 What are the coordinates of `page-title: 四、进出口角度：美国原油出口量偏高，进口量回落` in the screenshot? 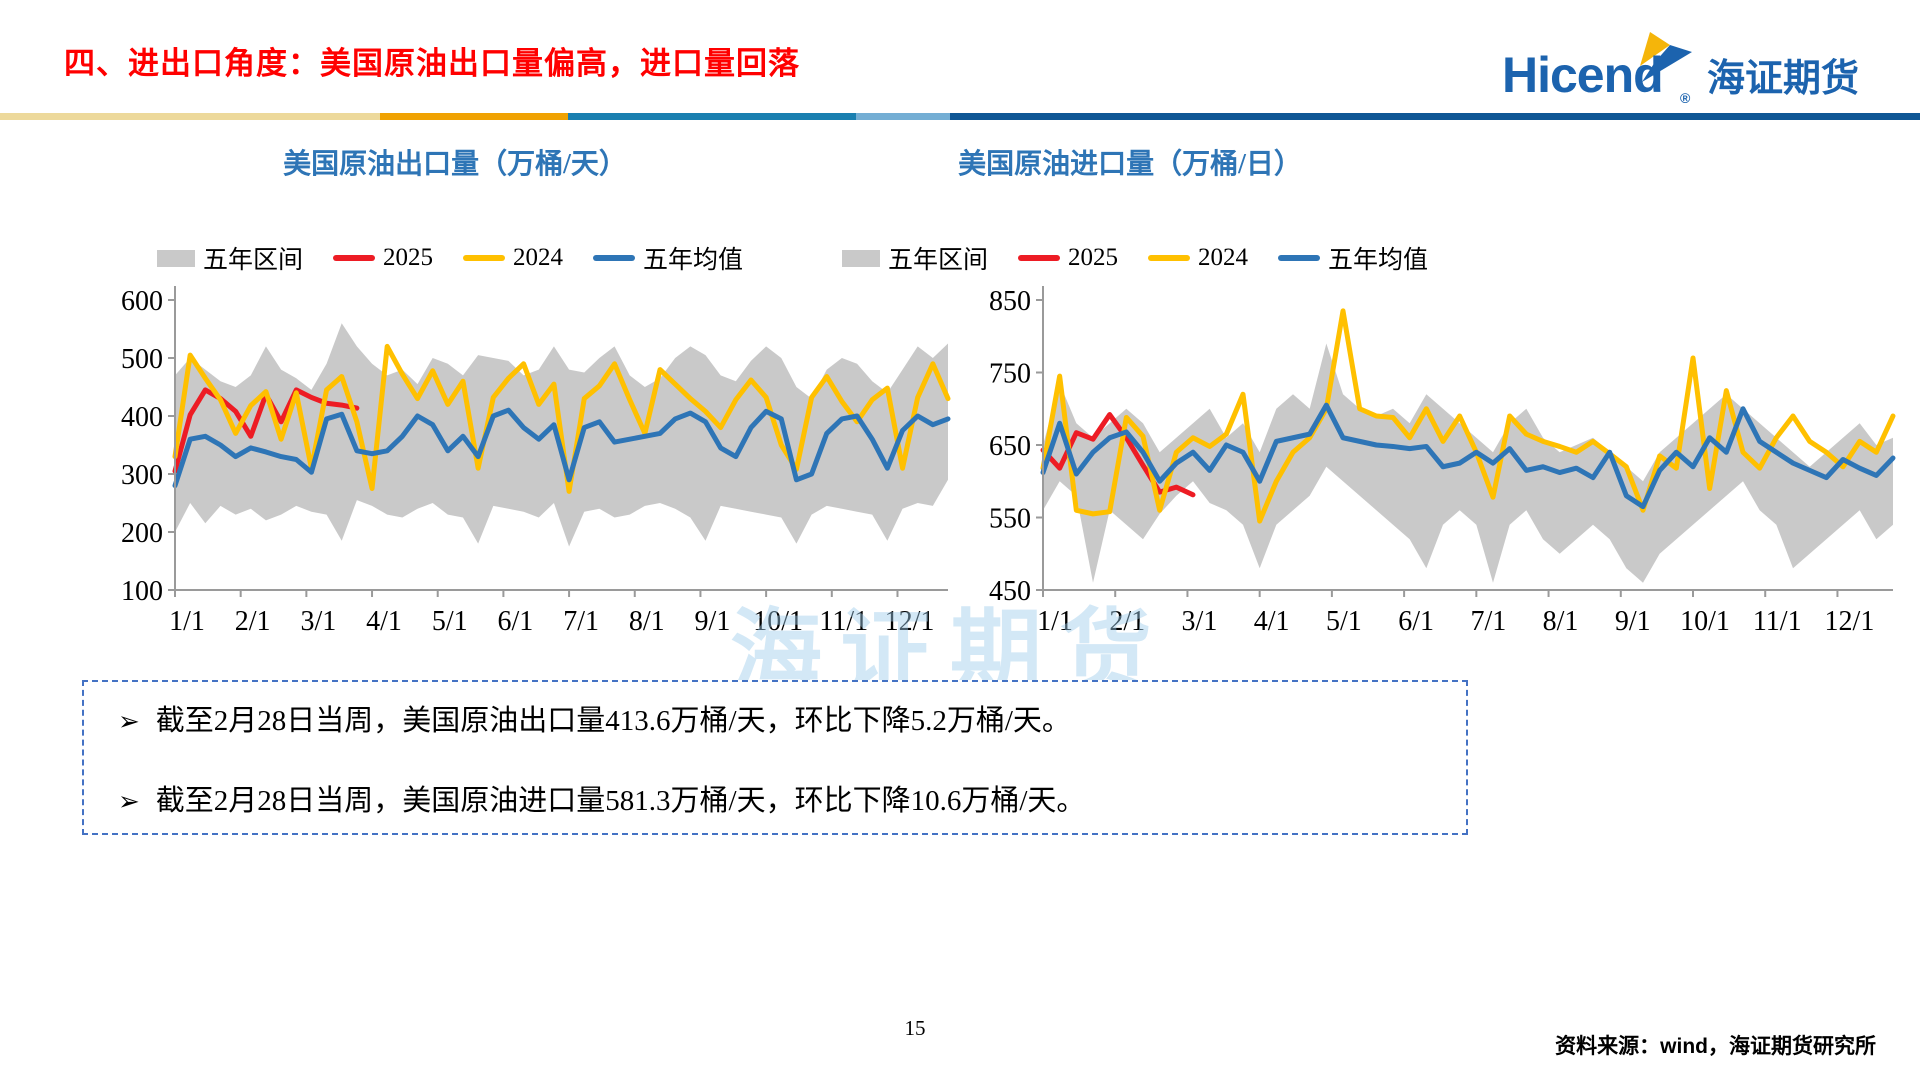 It's located at (432, 63).